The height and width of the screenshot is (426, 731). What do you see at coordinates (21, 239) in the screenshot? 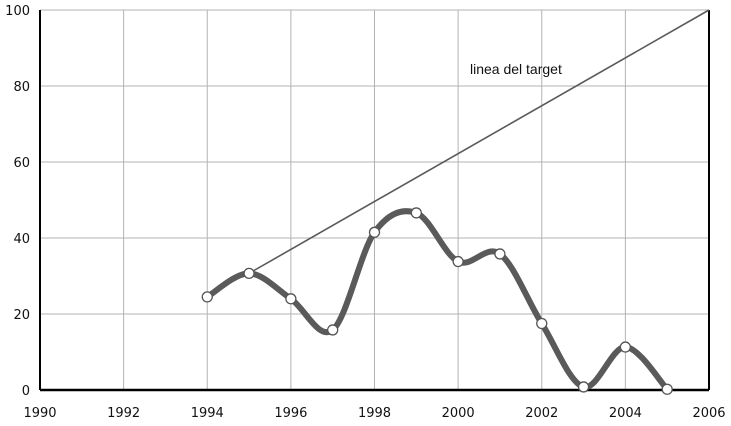
I see `y-tick-label: 40` at bounding box center [21, 239].